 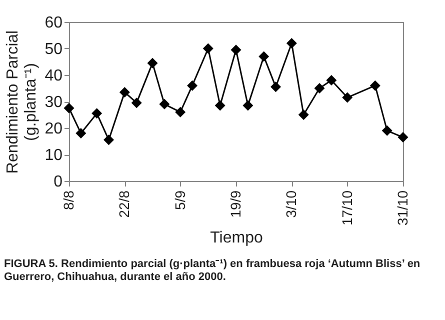 What do you see at coordinates (53, 76) in the screenshot?
I see `y-tick-label: 40` at bounding box center [53, 76].